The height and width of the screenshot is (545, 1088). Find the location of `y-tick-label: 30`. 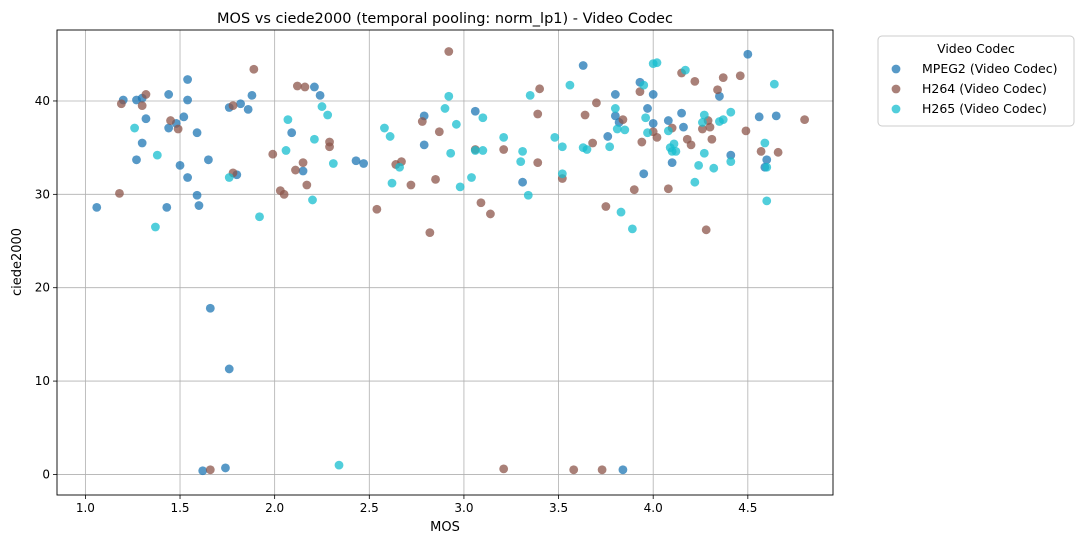

y-tick-label: 30 is located at coordinates (42, 194).